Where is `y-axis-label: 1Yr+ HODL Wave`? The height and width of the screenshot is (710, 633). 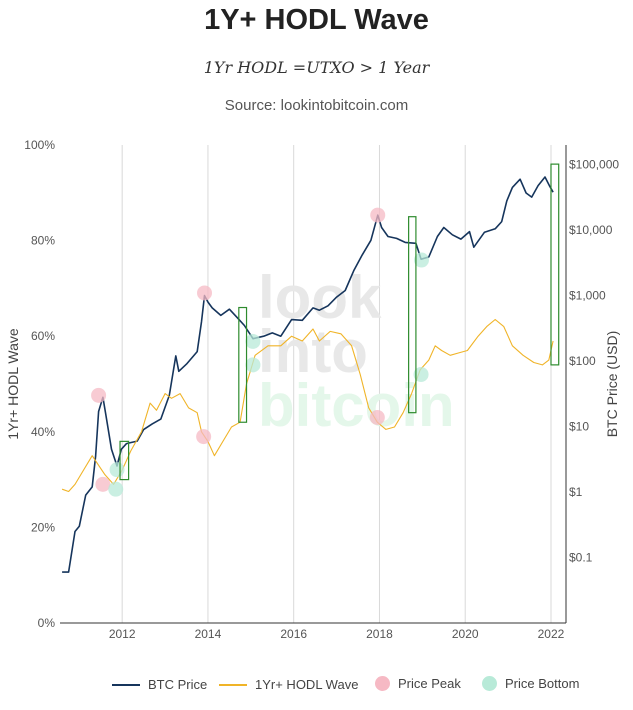 y-axis-label: 1Yr+ HODL Wave is located at coordinates (13, 384).